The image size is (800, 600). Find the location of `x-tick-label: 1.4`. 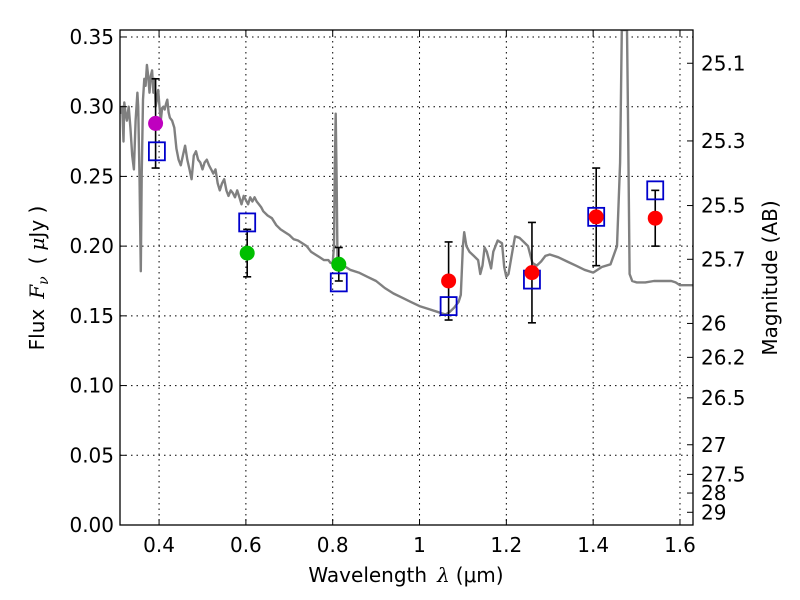

x-tick-label: 1.4 is located at coordinates (593, 545).